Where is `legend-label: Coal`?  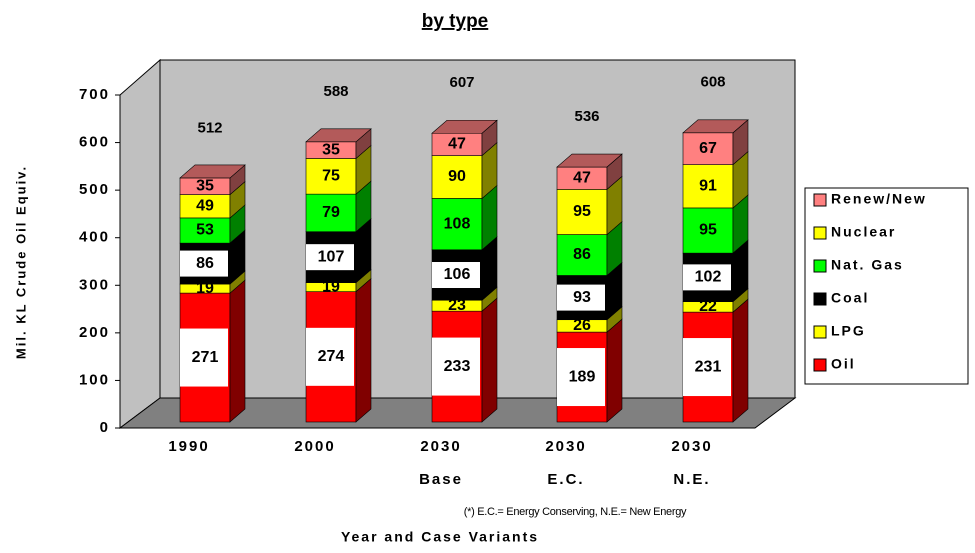
legend-label: Coal is located at coordinates (850, 298).